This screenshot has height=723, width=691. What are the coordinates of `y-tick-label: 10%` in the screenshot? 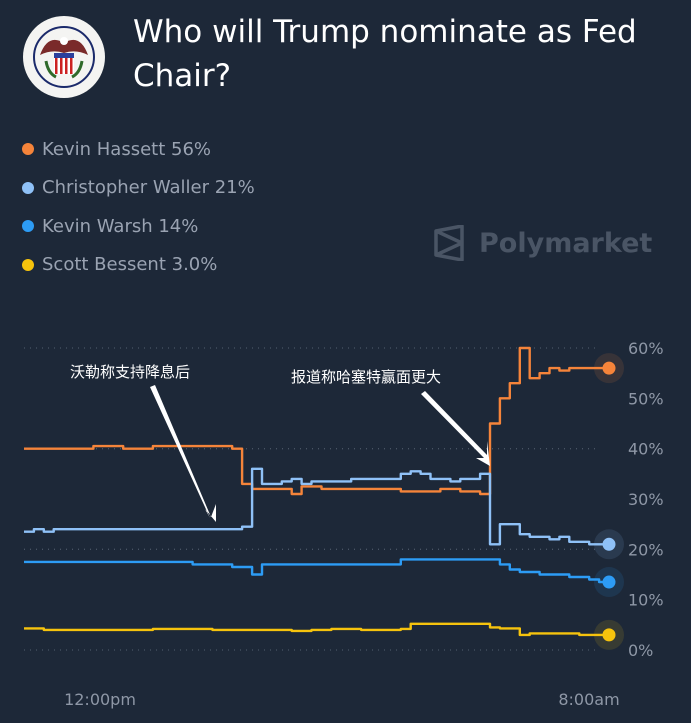 It's located at (646, 600).